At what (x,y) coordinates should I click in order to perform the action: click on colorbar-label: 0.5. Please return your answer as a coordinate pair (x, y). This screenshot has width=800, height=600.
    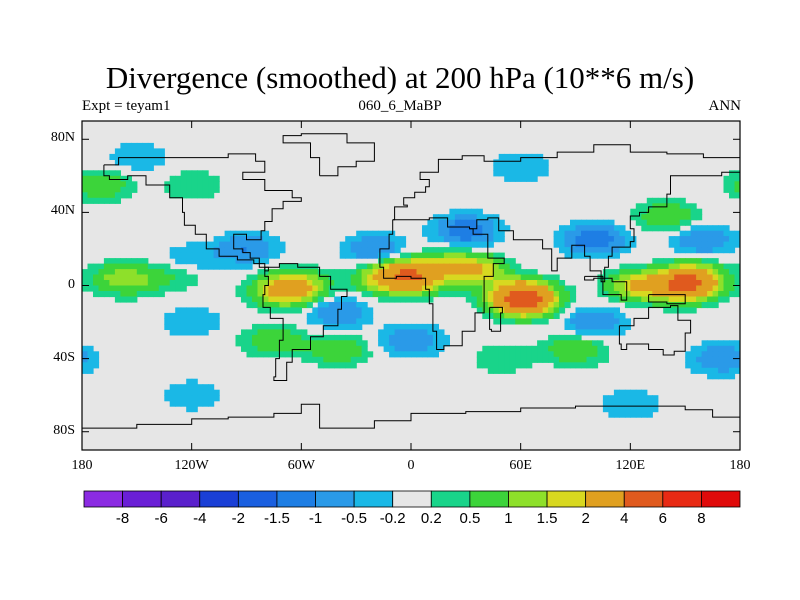
    Looking at the image, I should click on (470, 518).